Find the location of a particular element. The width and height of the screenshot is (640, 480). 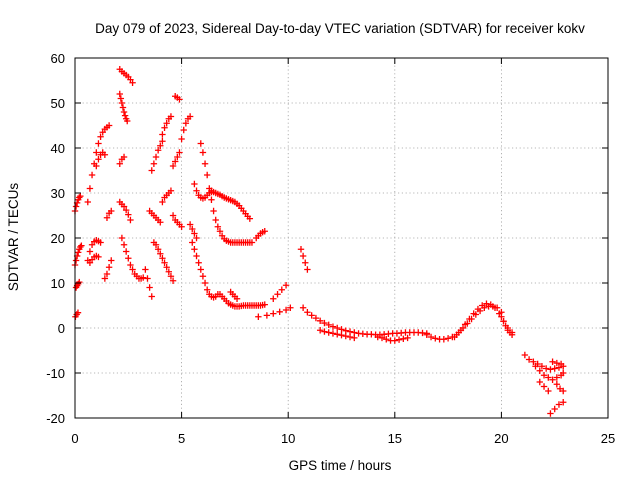

series-arc35 is located at coordinates (304, 259).